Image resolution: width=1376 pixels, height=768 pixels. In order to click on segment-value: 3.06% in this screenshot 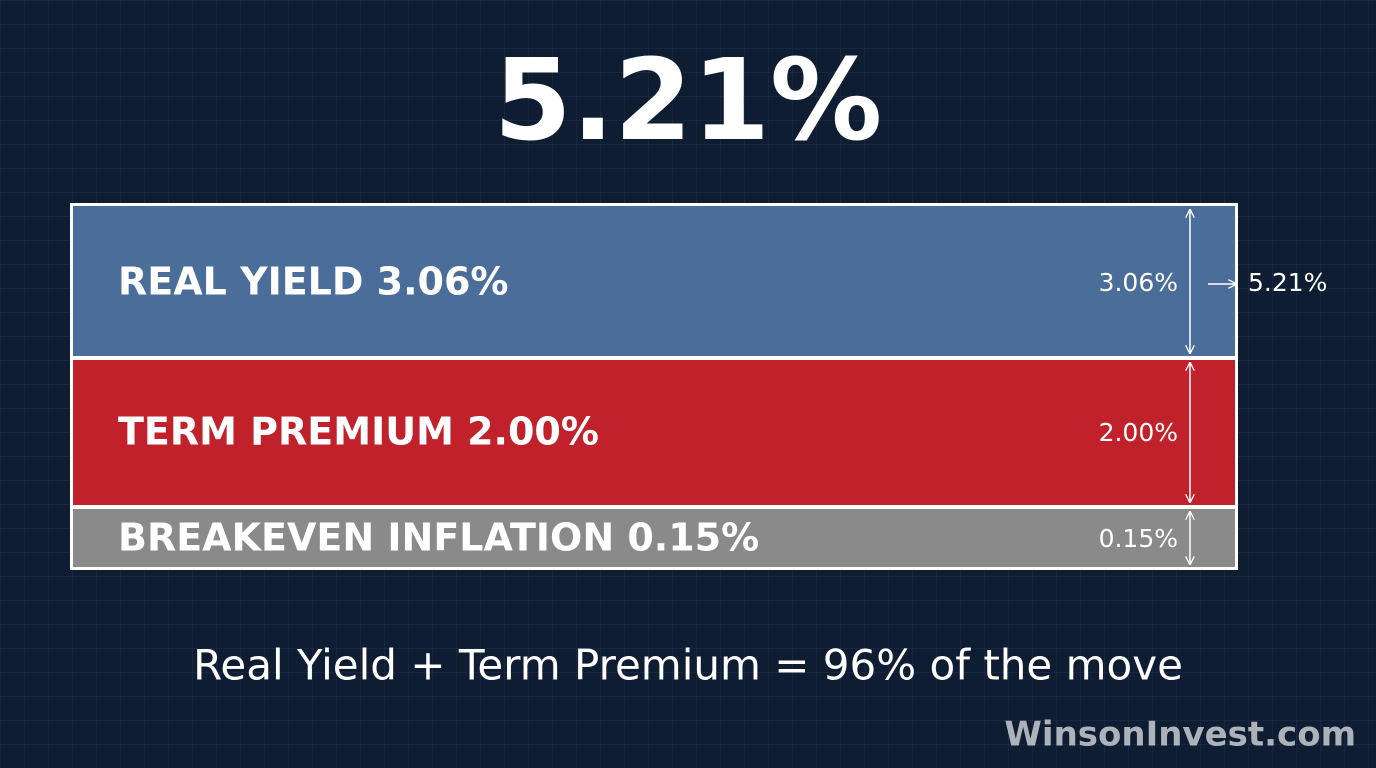, I will do `click(1138, 282)`.